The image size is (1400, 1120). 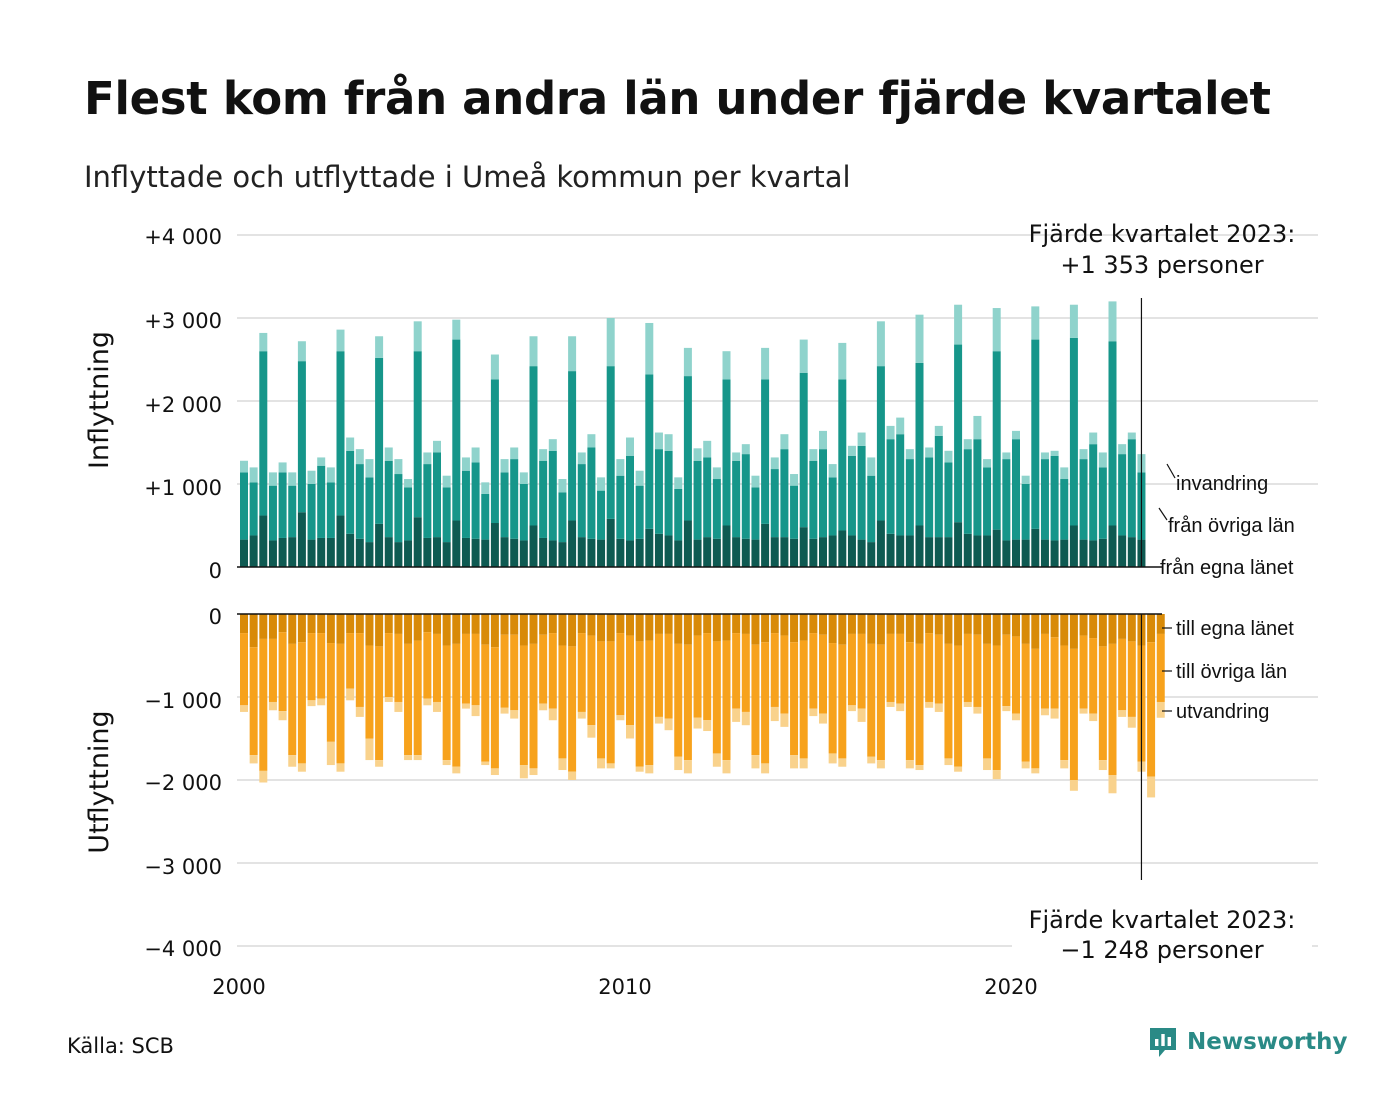 I want to click on series-label-invandring: invandring, so click(x=1222, y=484).